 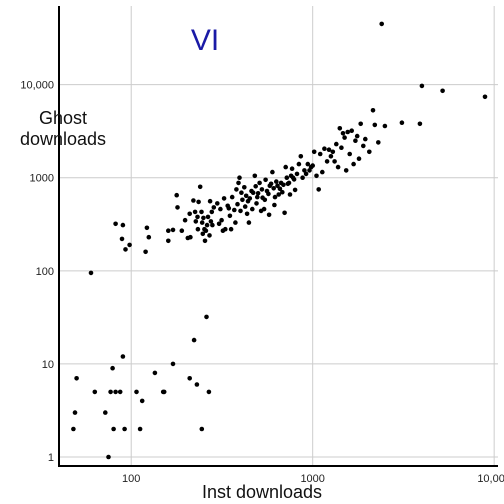 I want to click on x-tick-label: 100, so click(x=131, y=479).